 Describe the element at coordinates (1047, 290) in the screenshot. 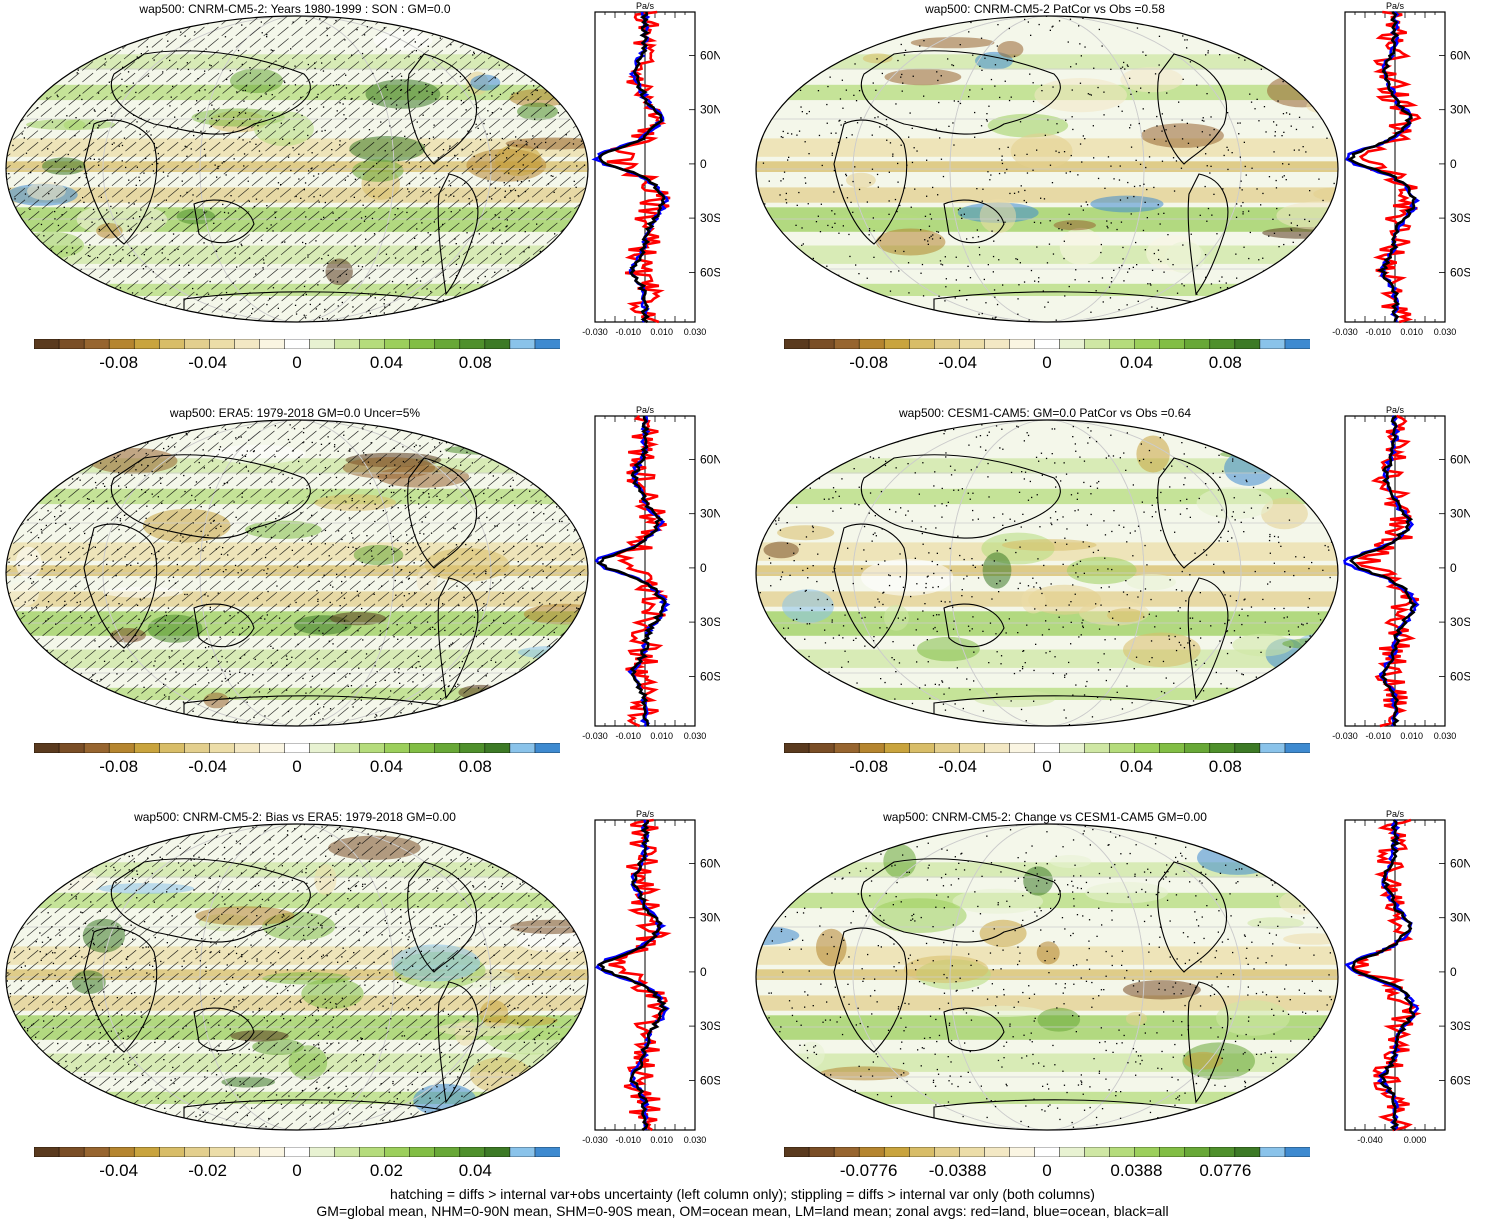

I see `field-band` at that location.